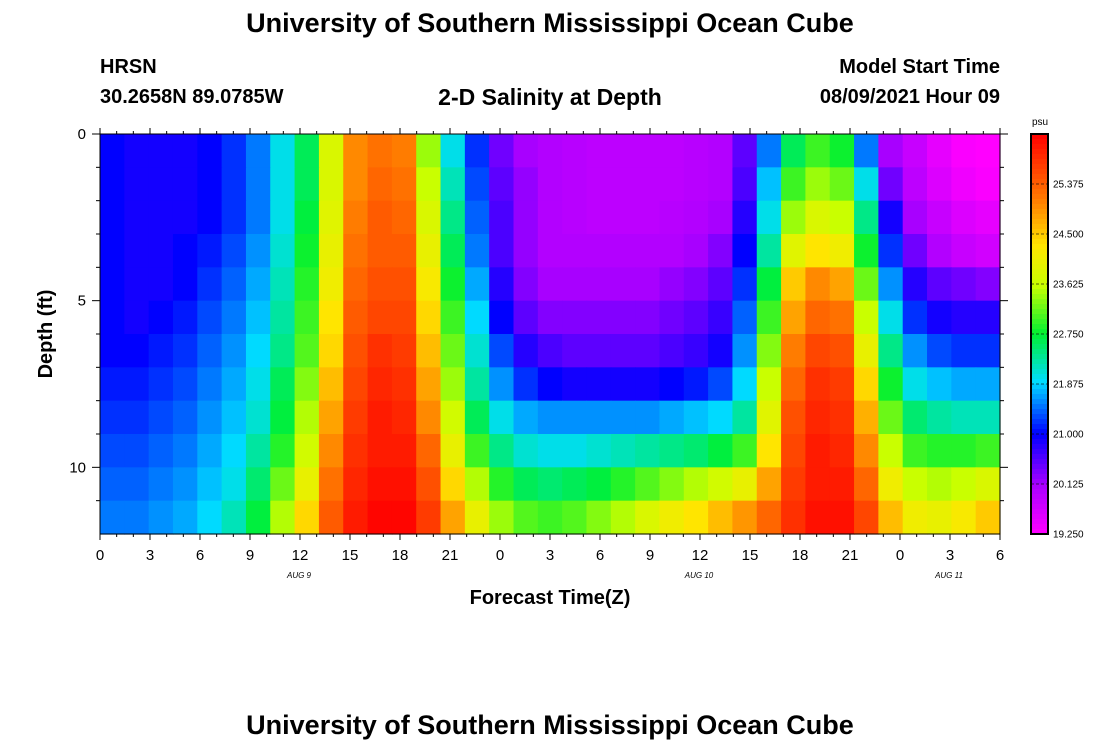  I want to click on x-tick-label: 9, so click(650, 555).